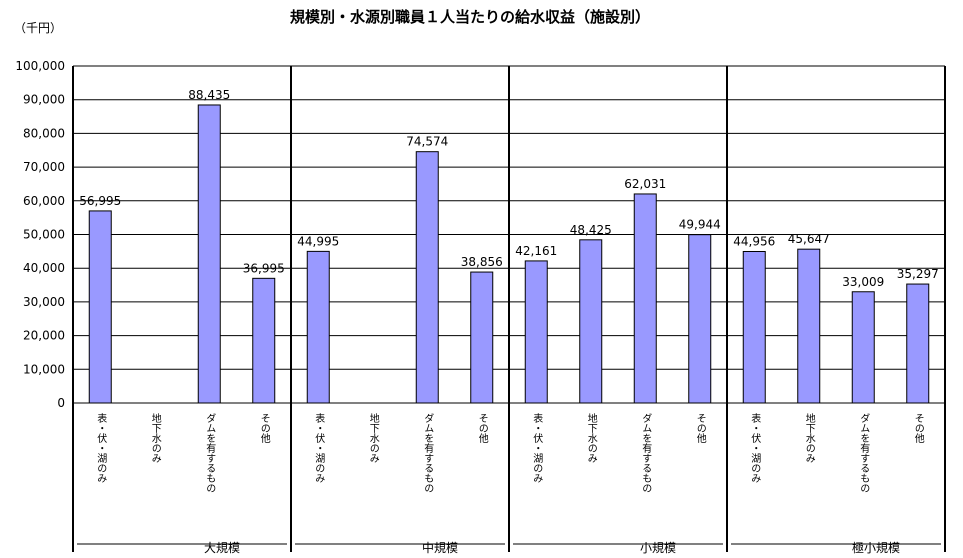 Image resolution: width=963 pixels, height=558 pixels. I want to click on y-tick-label: 40,000, so click(44, 268).